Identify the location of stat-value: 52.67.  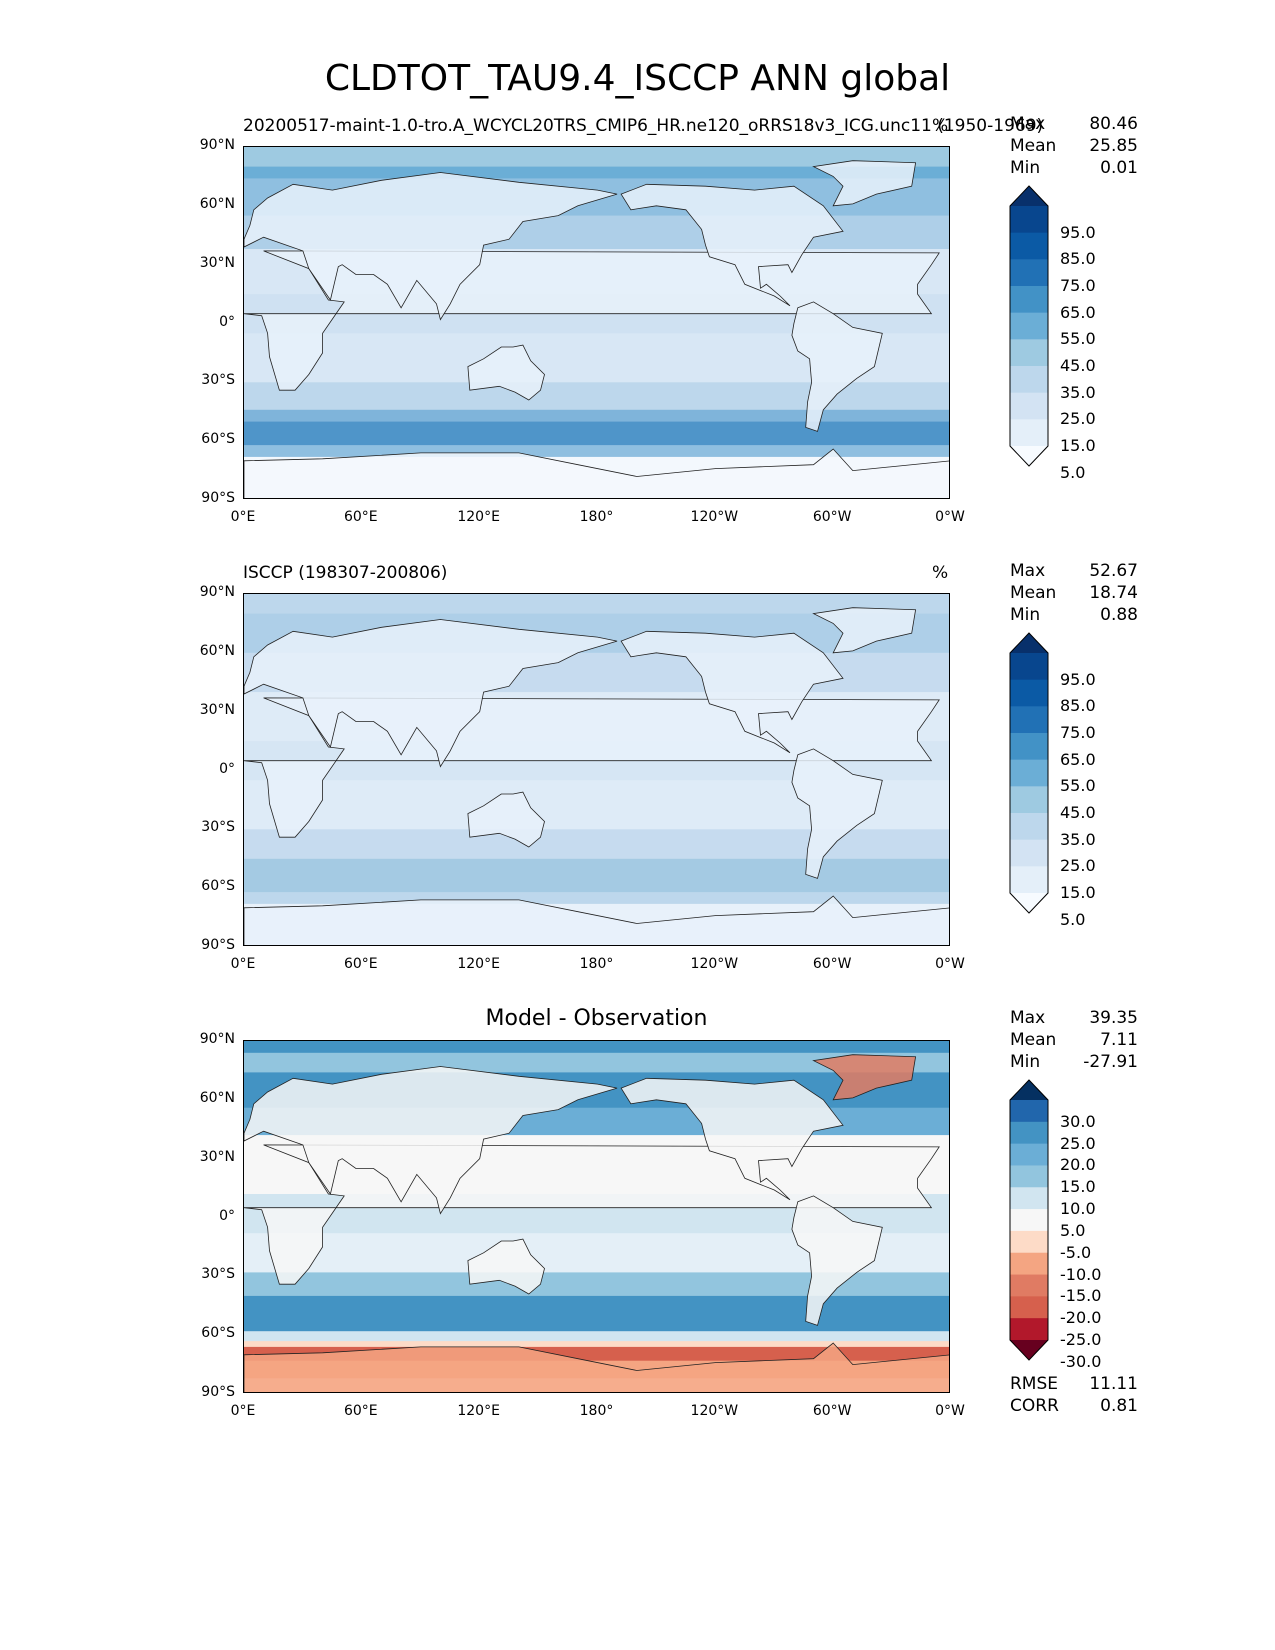
(1113, 571).